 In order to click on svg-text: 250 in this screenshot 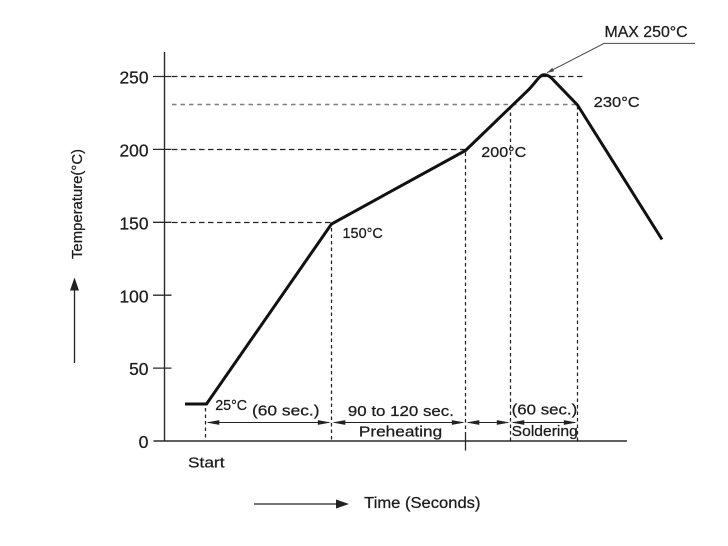, I will do `click(134, 78)`.